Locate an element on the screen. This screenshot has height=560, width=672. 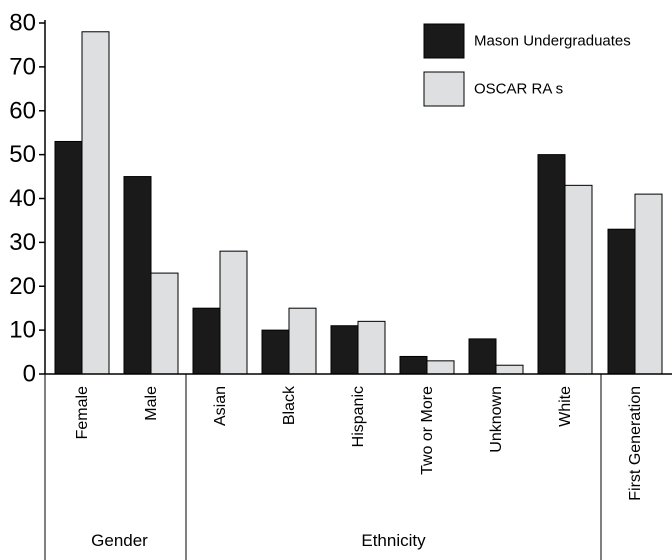
x-tick-label-hispanic: Hispanic is located at coordinates (358, 416).